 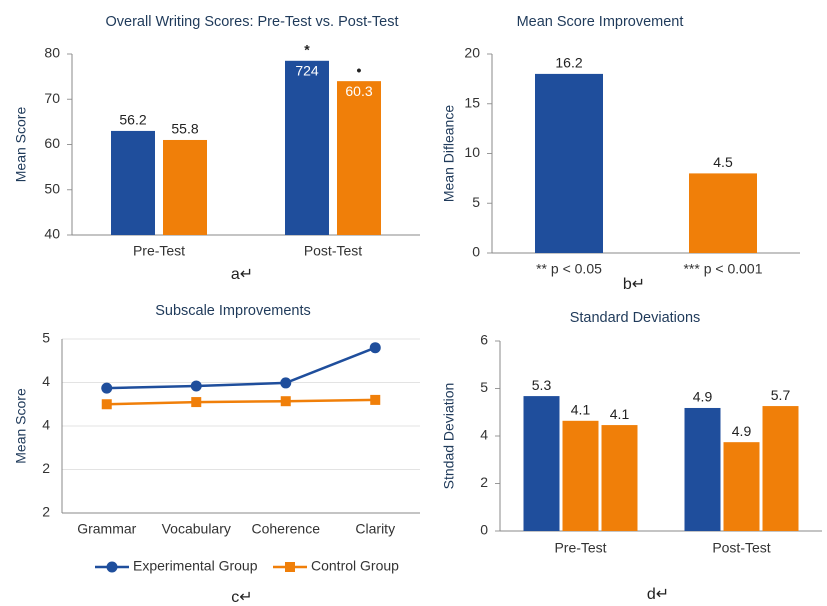 What do you see at coordinates (472, 152) in the screenshot?
I see `y-tick-label: 10` at bounding box center [472, 152].